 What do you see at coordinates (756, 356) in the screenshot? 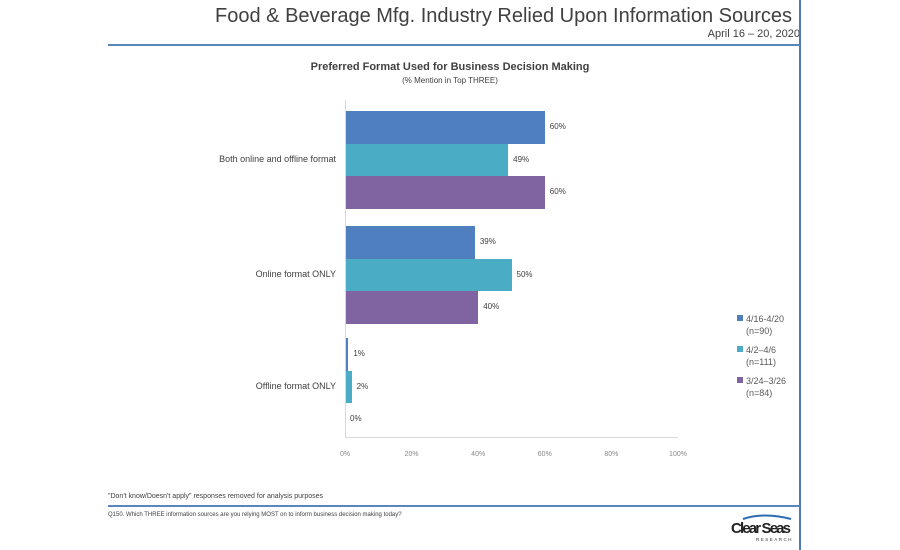
I see `legend-item: 4/2–4/6 (n=111)` at bounding box center [756, 356].